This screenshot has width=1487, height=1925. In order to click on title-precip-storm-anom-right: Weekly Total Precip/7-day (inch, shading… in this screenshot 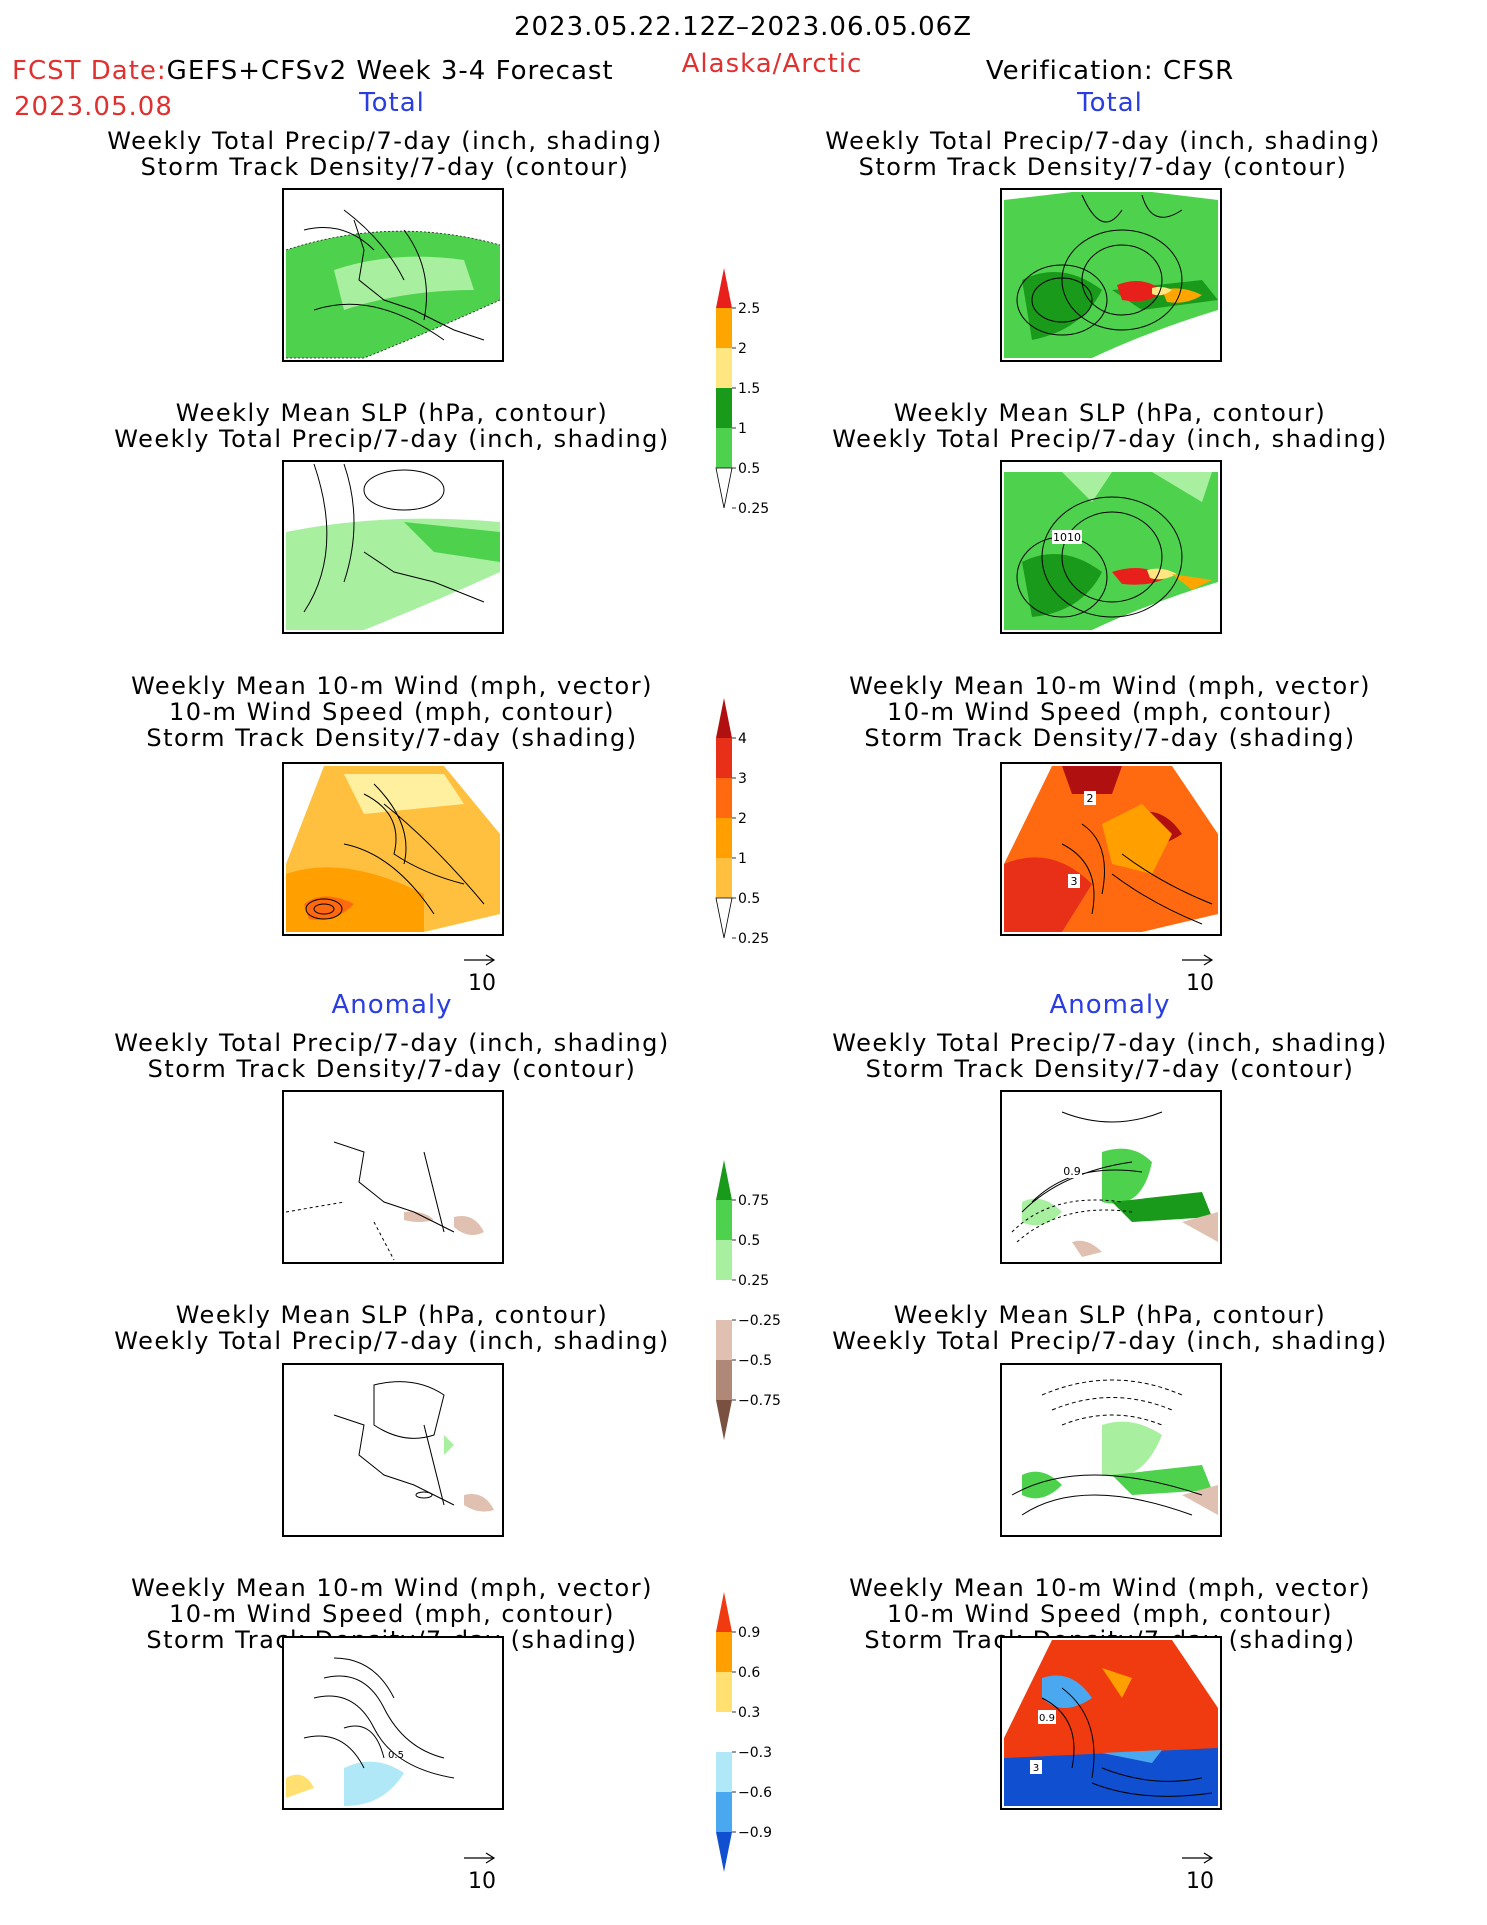, I will do `click(1110, 1056)`.